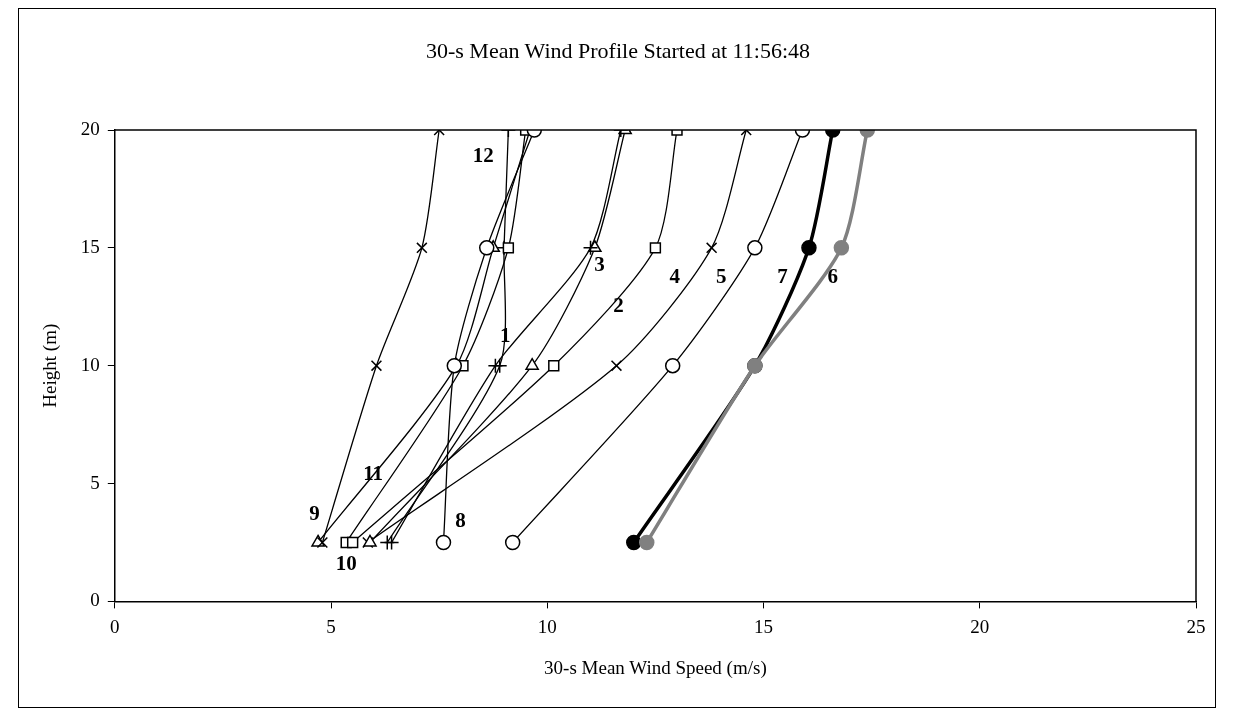 The image size is (1236, 720). What do you see at coordinates (90, 246) in the screenshot?
I see `y-tick-label: 15` at bounding box center [90, 246].